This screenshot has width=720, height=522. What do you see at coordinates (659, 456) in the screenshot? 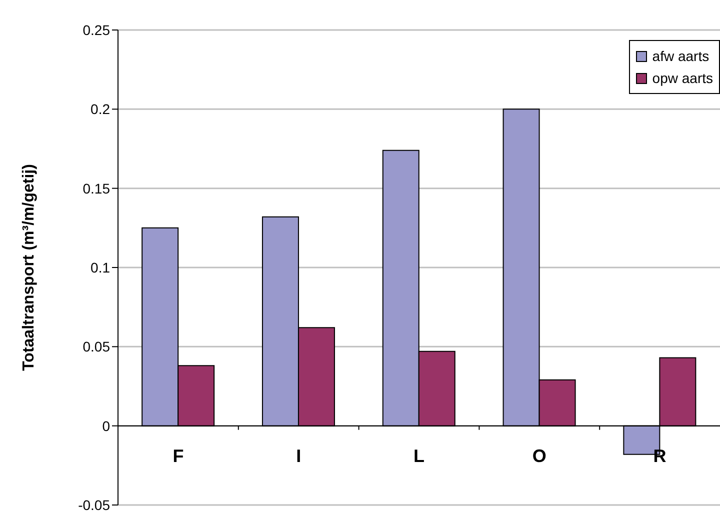
I see `x-tick-label: R` at bounding box center [659, 456].